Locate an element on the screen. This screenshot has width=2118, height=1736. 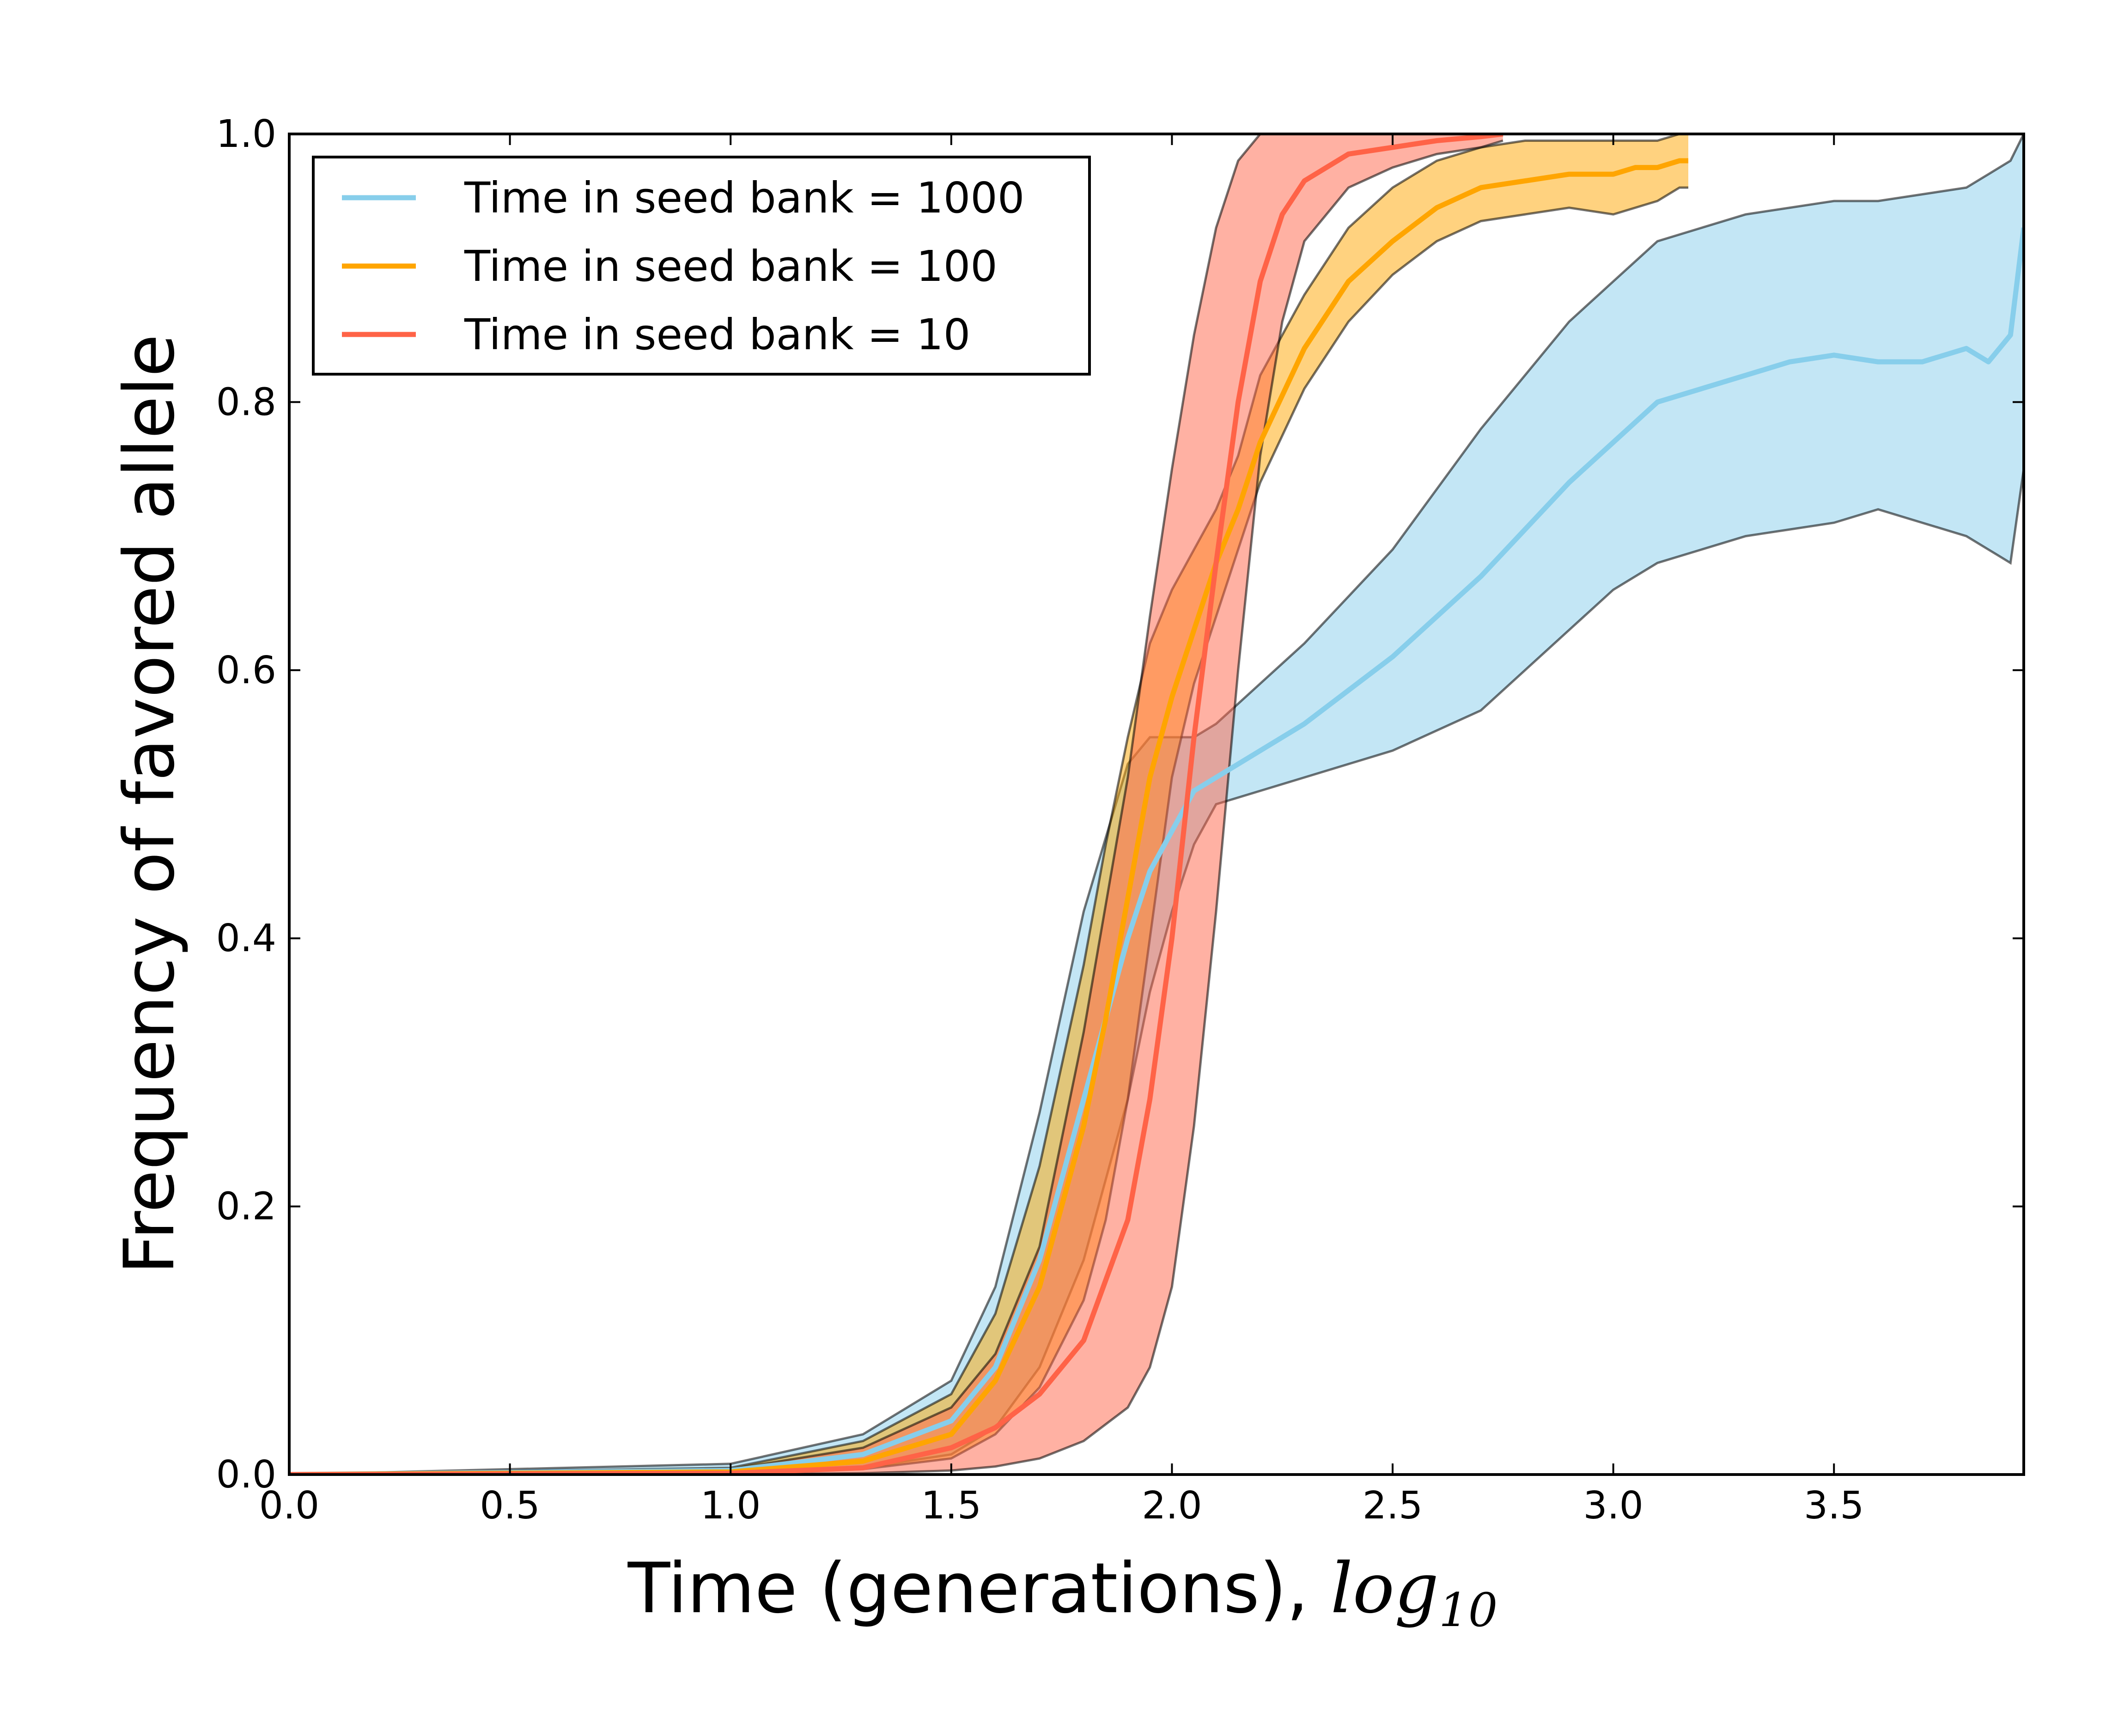
x-tick-label: 0.5 is located at coordinates (510, 1506).